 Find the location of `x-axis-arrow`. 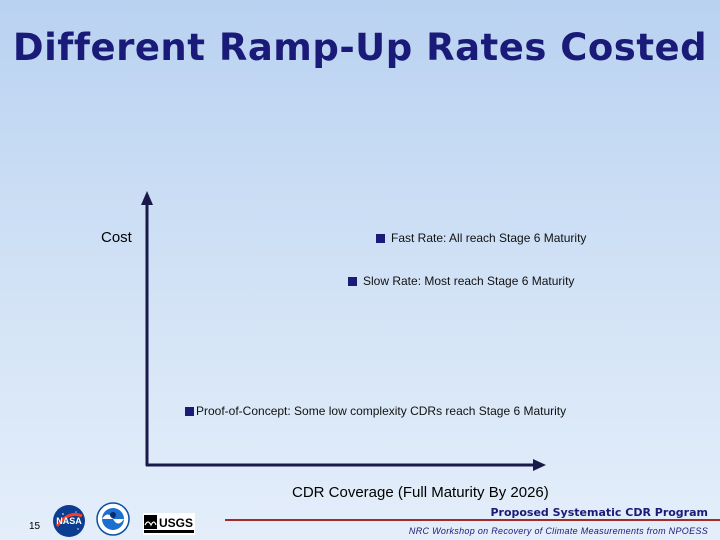

x-axis-arrow is located at coordinates (539, 465).